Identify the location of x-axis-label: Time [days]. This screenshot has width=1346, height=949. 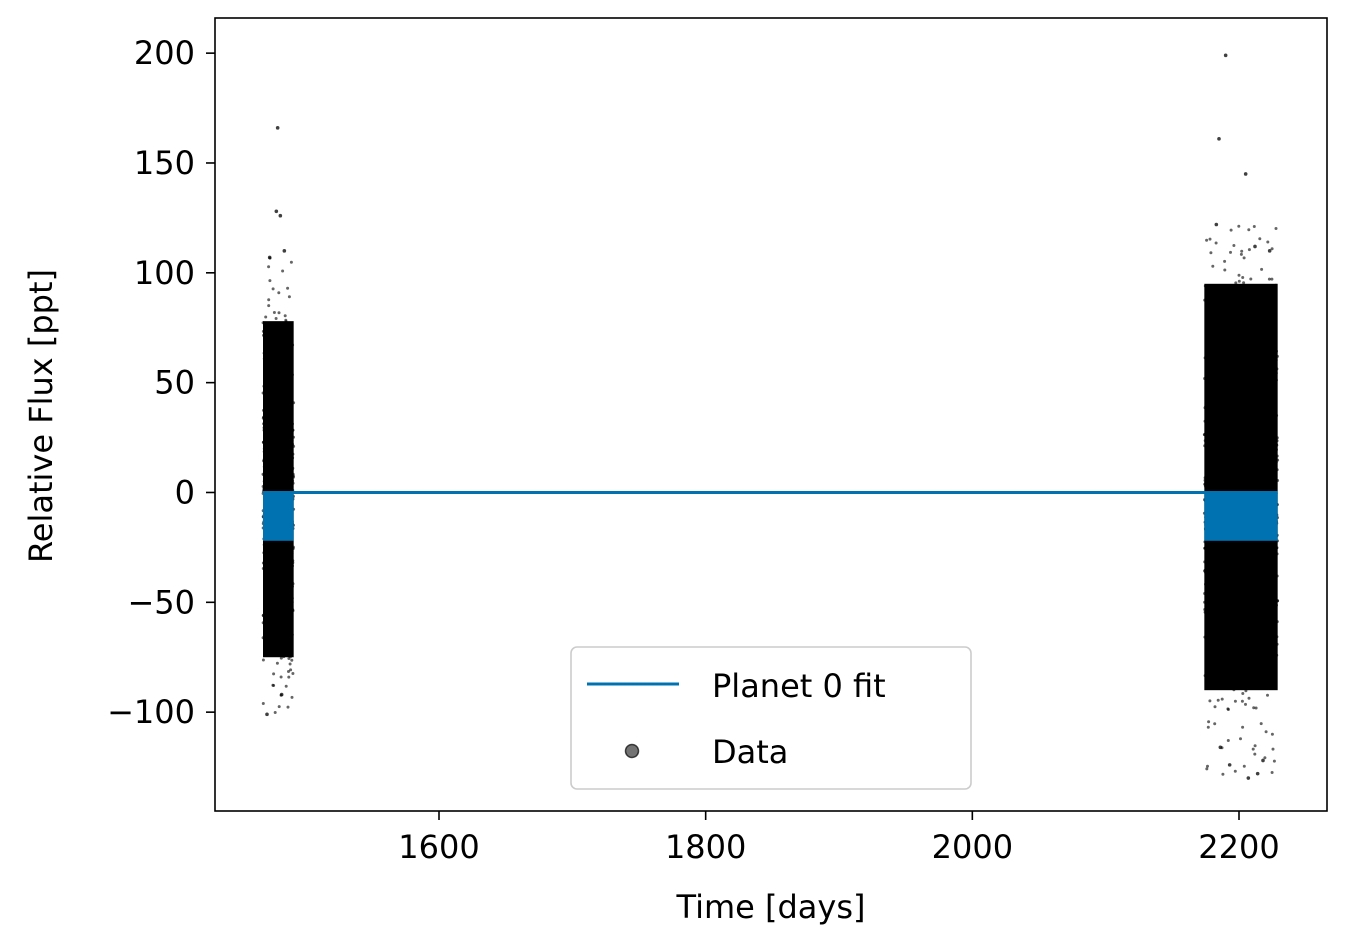
(771, 907).